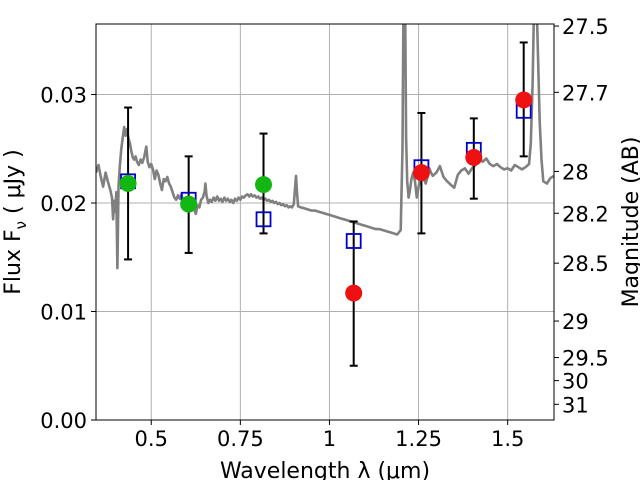  I want to click on right-tick-label: 31, so click(575, 405).